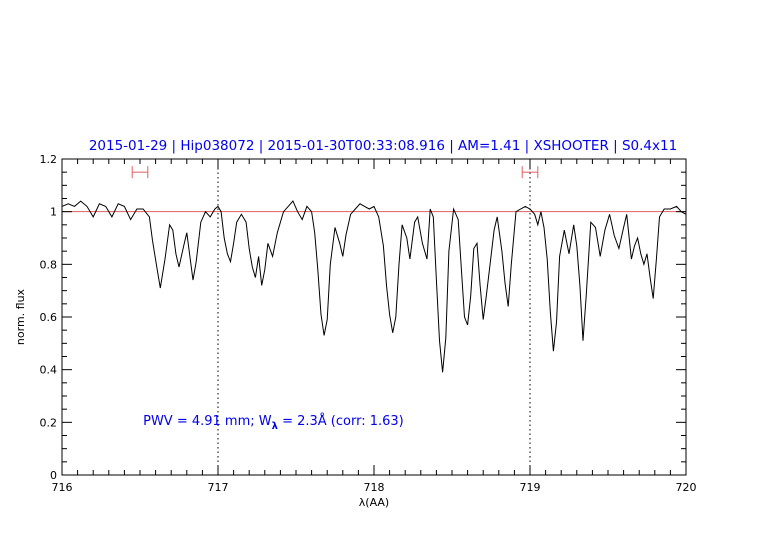  I want to click on y-tick-label: 0.8, so click(49, 264).